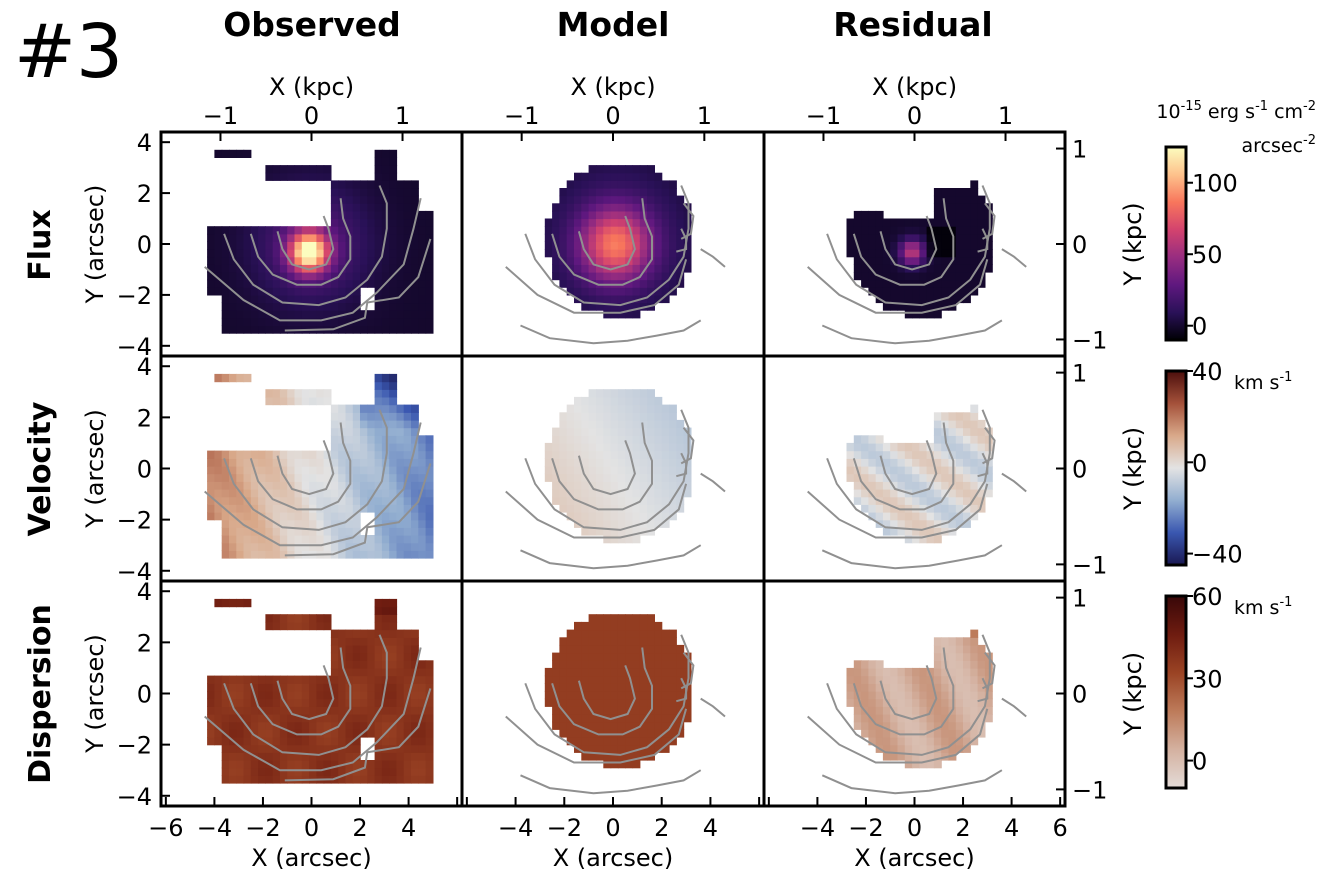 The image size is (1328, 870). What do you see at coordinates (613, 24) in the screenshot?
I see `column-title-model: Model` at bounding box center [613, 24].